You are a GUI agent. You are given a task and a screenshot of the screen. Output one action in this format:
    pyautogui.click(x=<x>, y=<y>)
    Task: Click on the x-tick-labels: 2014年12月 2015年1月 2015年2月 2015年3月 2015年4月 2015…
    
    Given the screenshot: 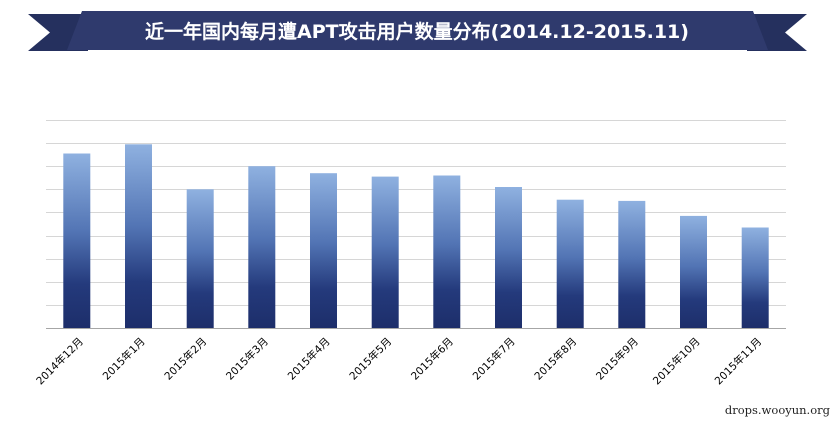 What is the action you would take?
    pyautogui.click(x=399, y=361)
    